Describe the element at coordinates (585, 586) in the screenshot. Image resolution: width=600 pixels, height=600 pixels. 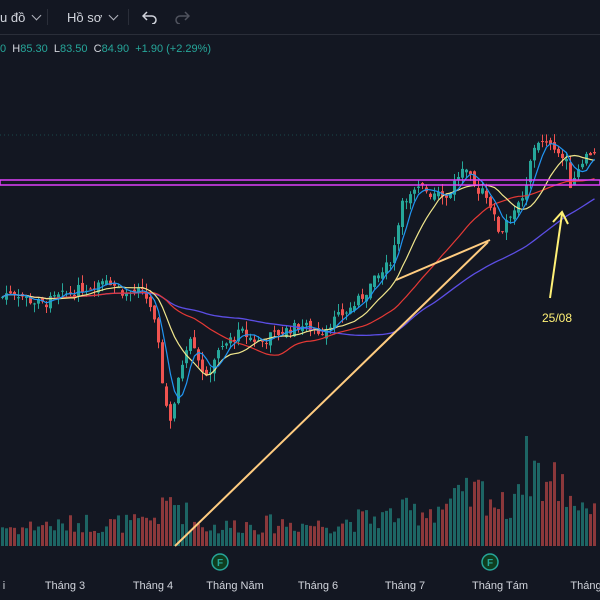
I see `time-axis-label: Tháng` at that location.